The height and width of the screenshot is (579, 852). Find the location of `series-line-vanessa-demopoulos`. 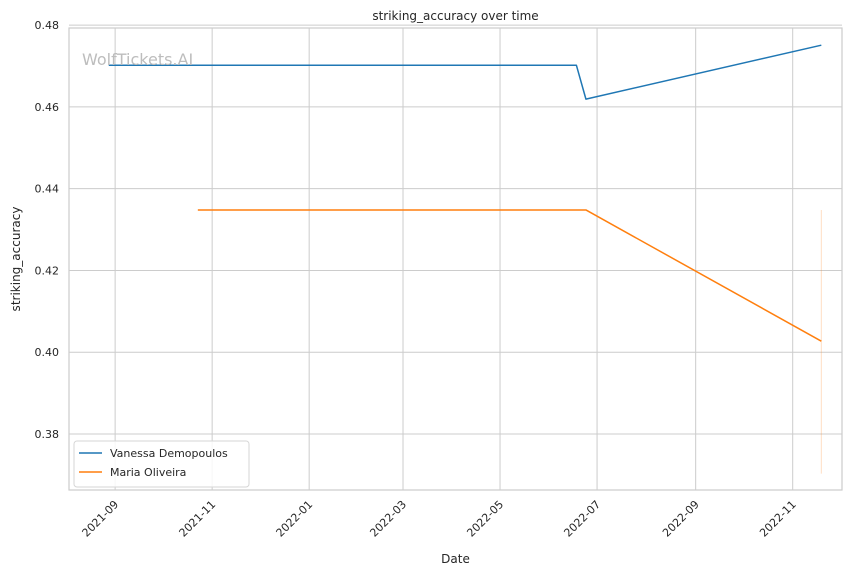

series-line-vanessa-demopoulos is located at coordinates (465, 72).